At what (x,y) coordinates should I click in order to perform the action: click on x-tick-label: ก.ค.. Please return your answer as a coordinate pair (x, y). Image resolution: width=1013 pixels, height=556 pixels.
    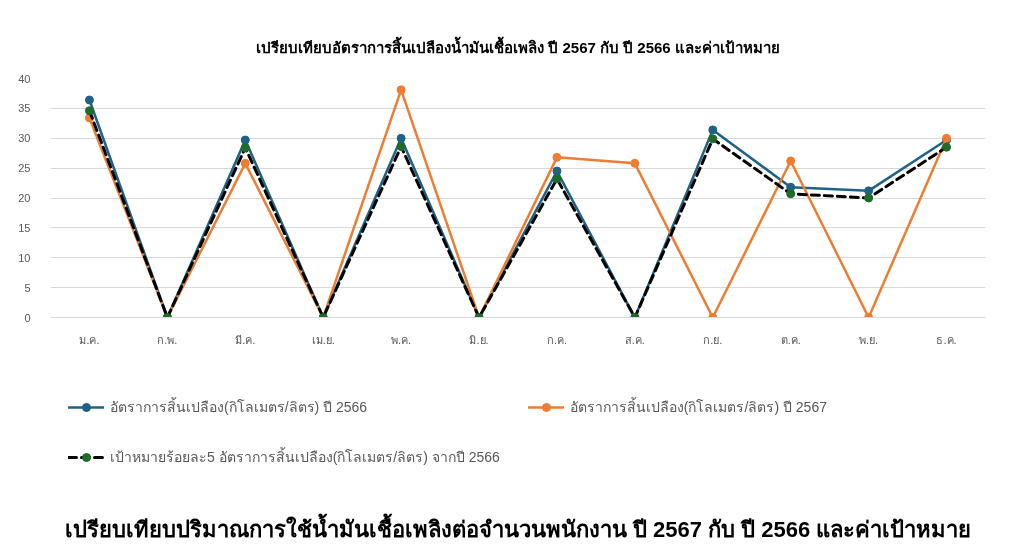
    Looking at the image, I should click on (557, 339).